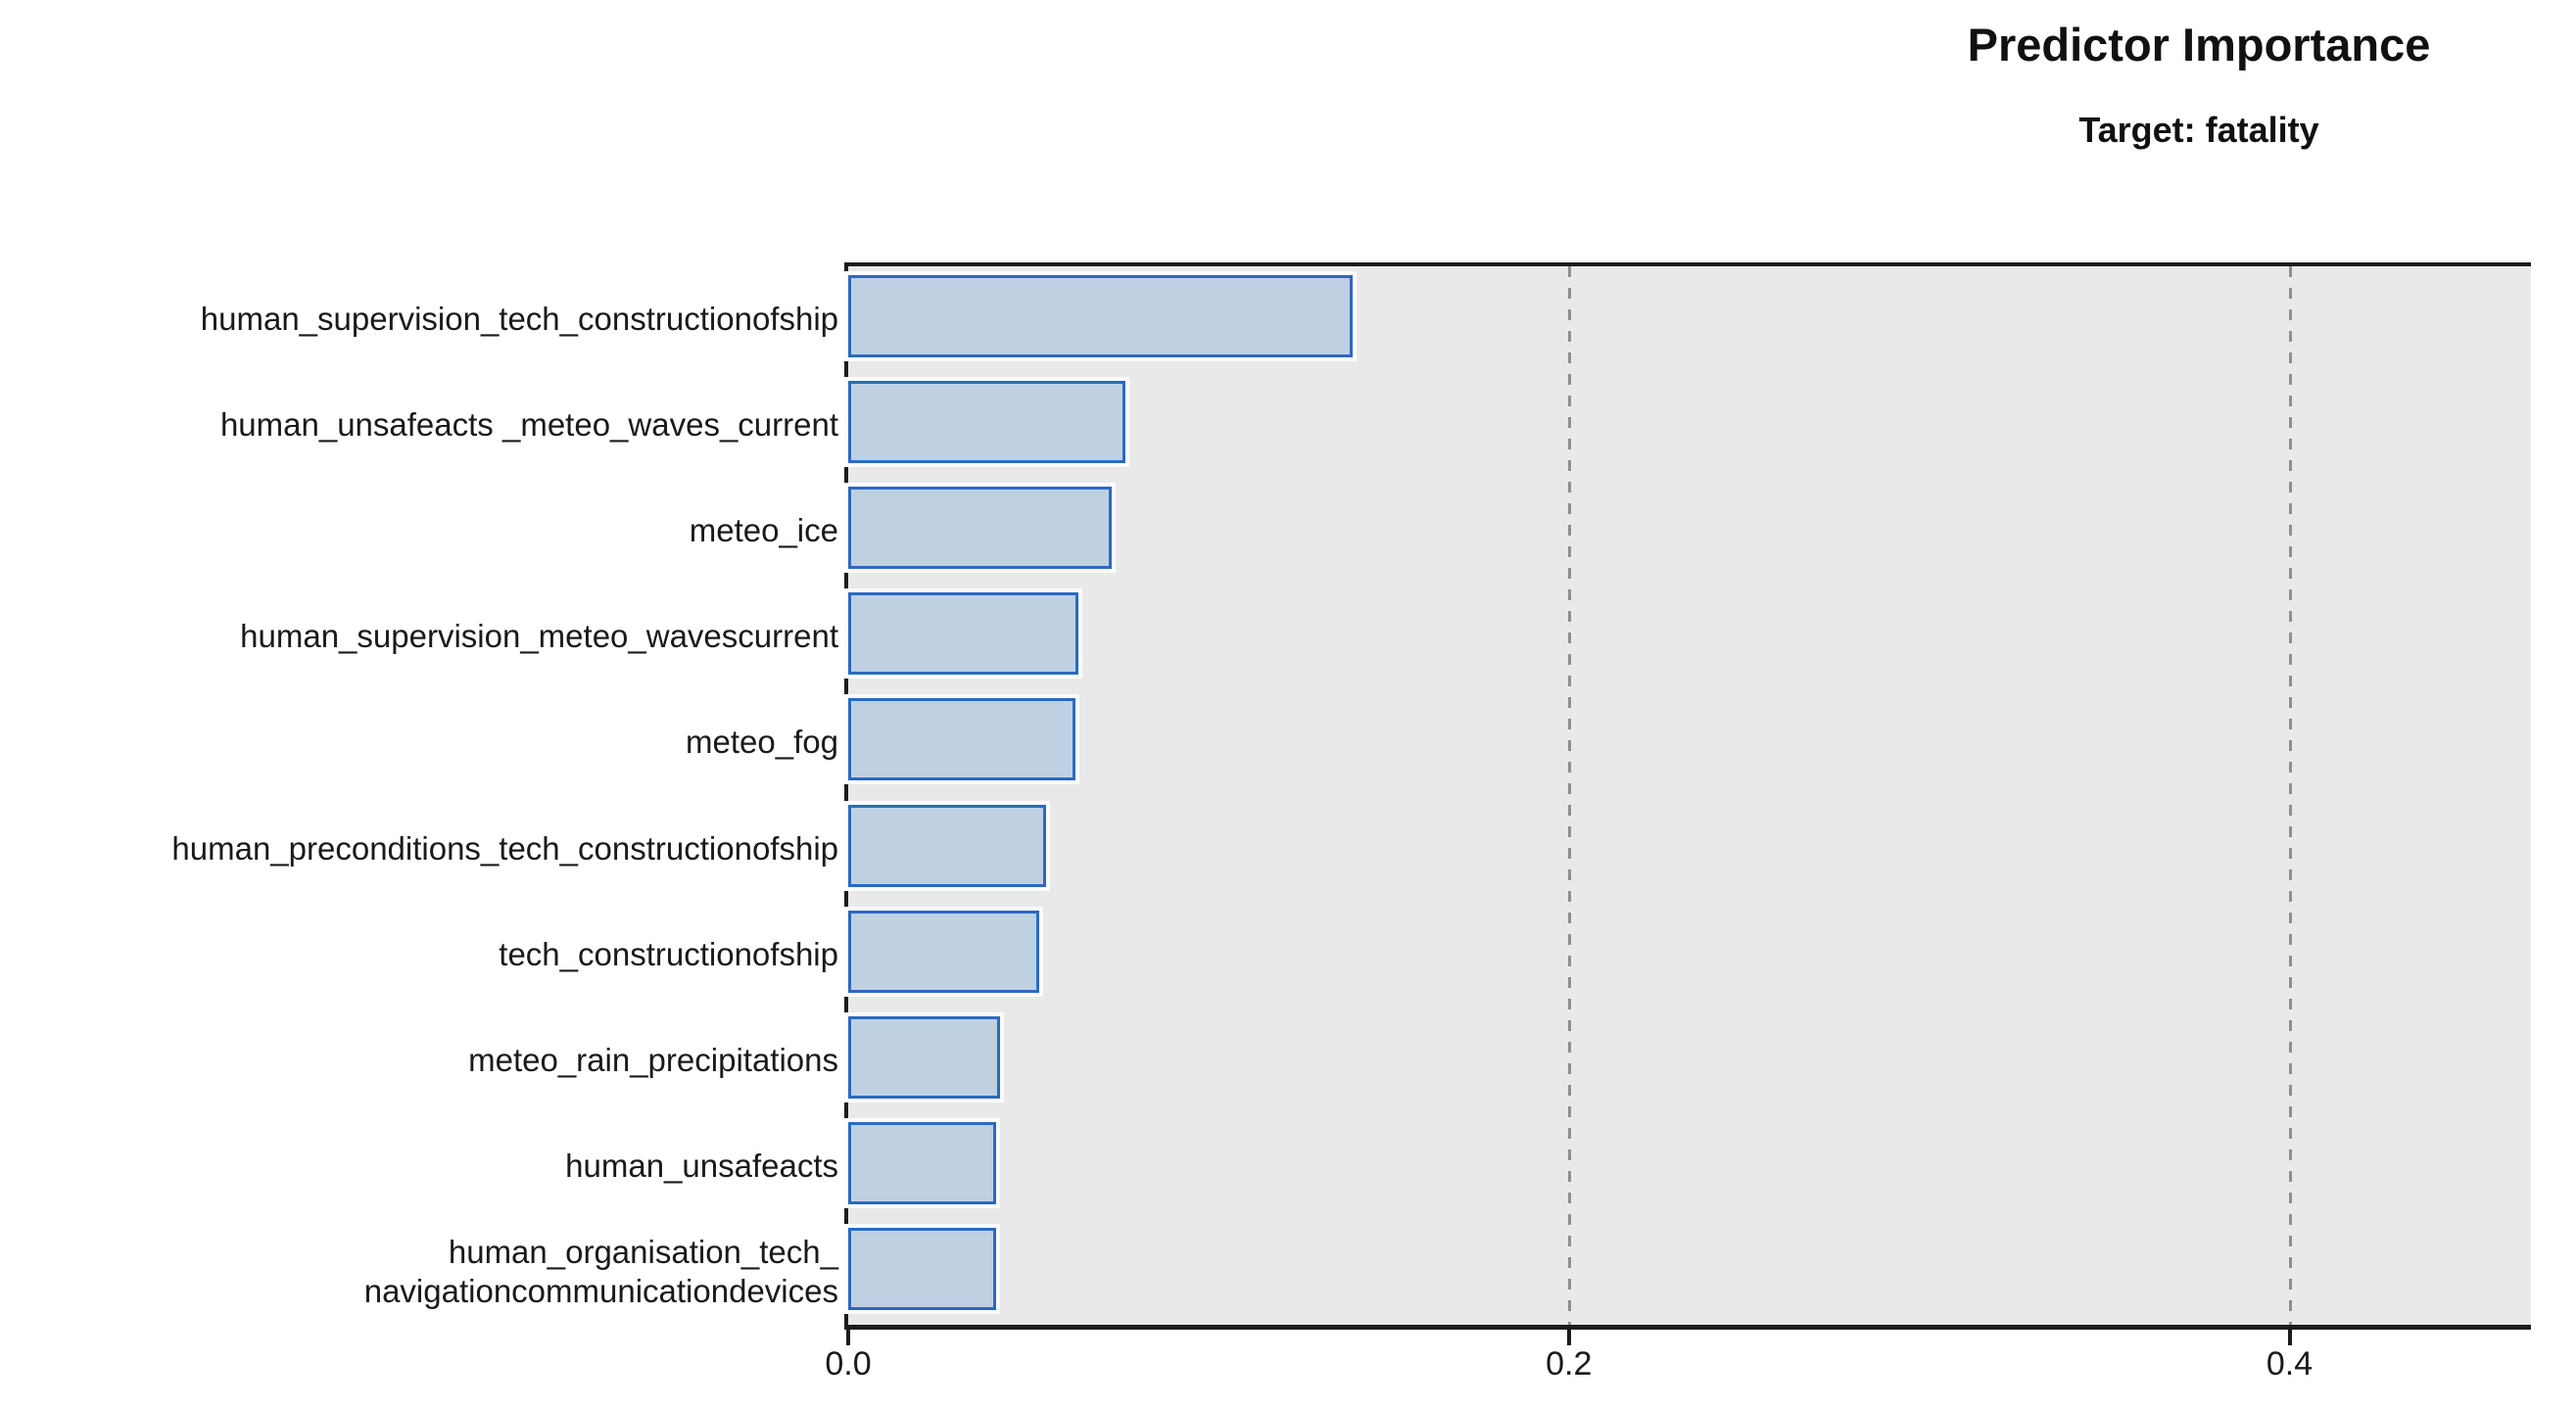  Describe the element at coordinates (669, 954) in the screenshot. I see `category-label: tech_constructionofship` at that location.